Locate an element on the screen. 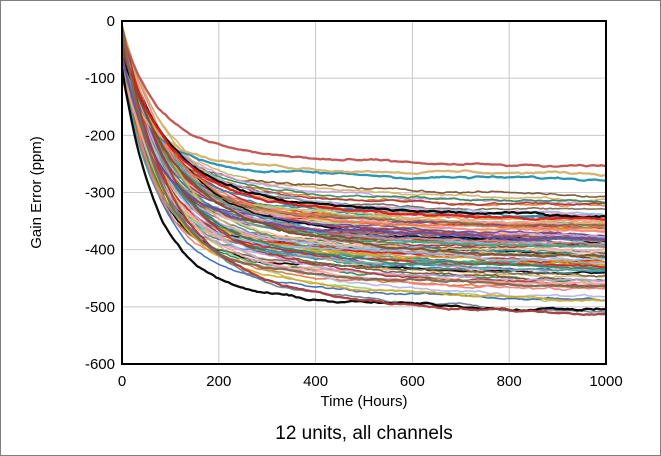  chart-caption: 12 units, all channels is located at coordinates (363, 433).